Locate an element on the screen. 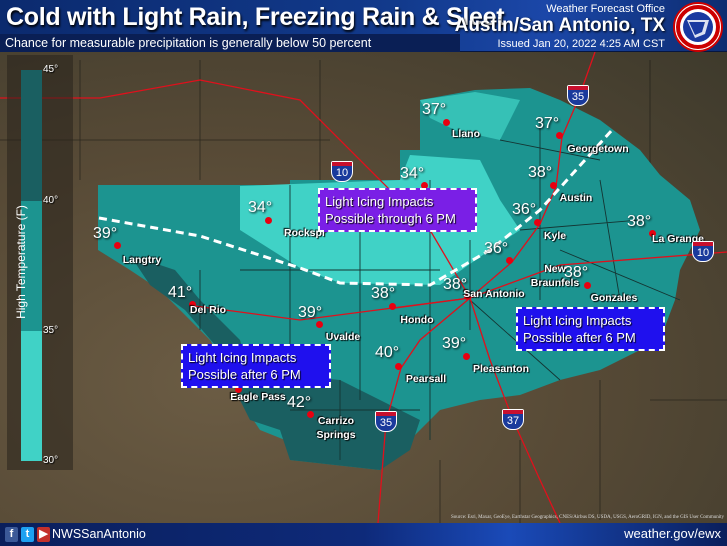 The height and width of the screenshot is (546, 727). temperature-label: 40° is located at coordinates (387, 352).